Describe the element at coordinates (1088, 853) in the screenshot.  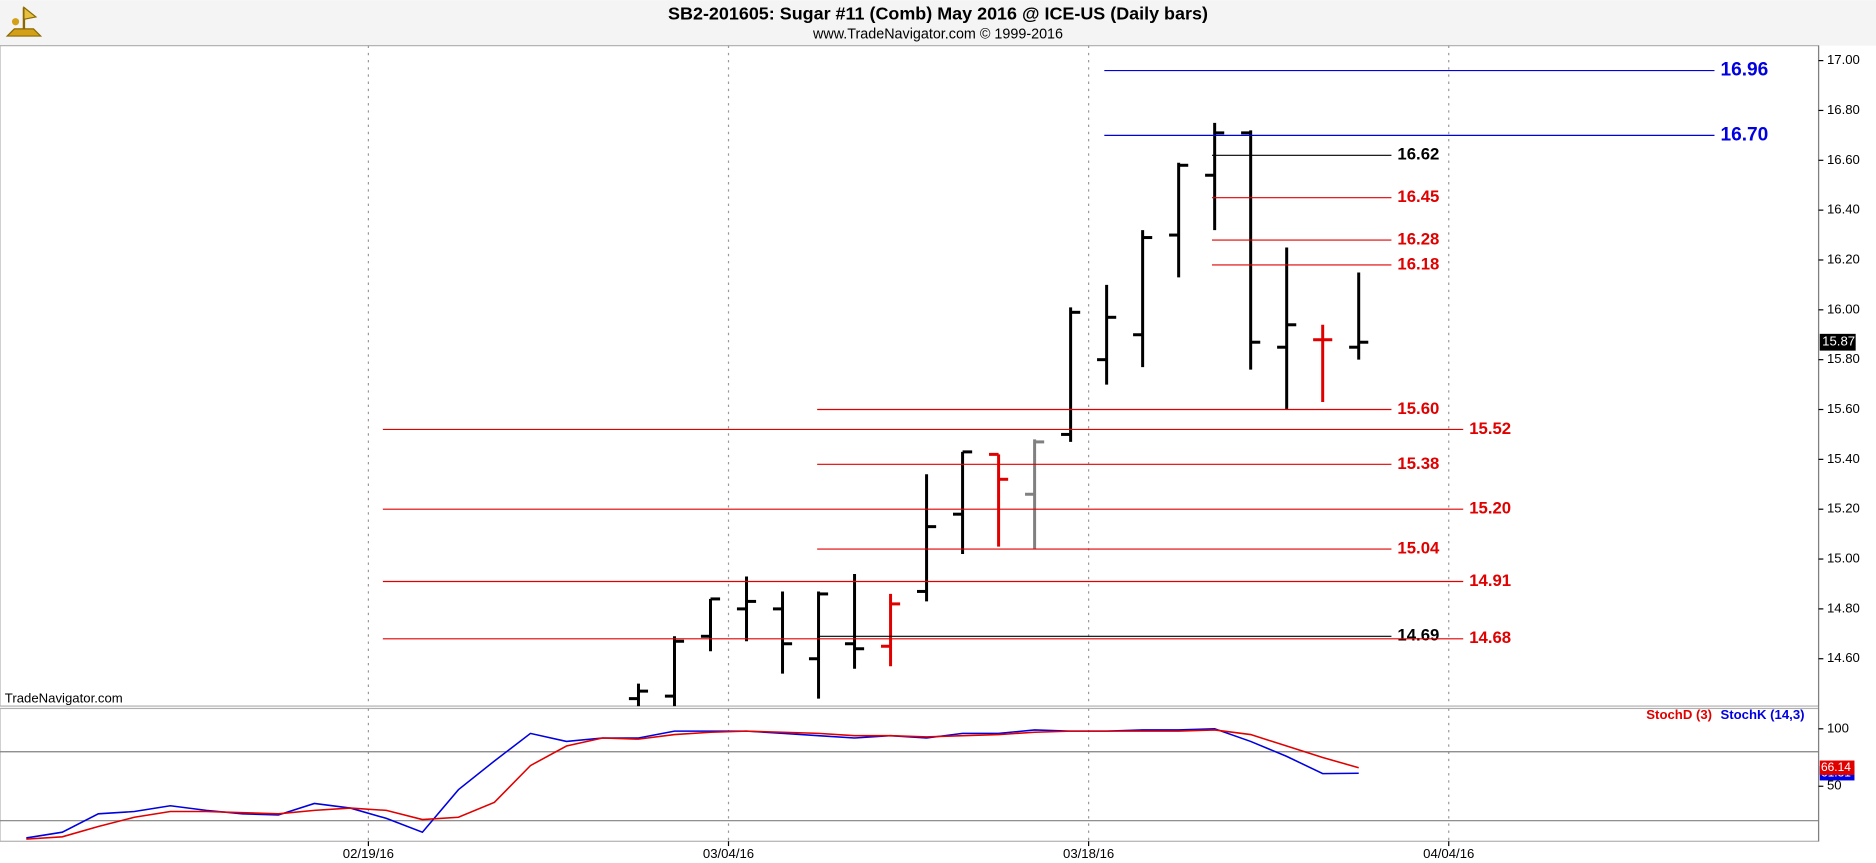
I see `x-tick-label: 03/18/16` at that location.